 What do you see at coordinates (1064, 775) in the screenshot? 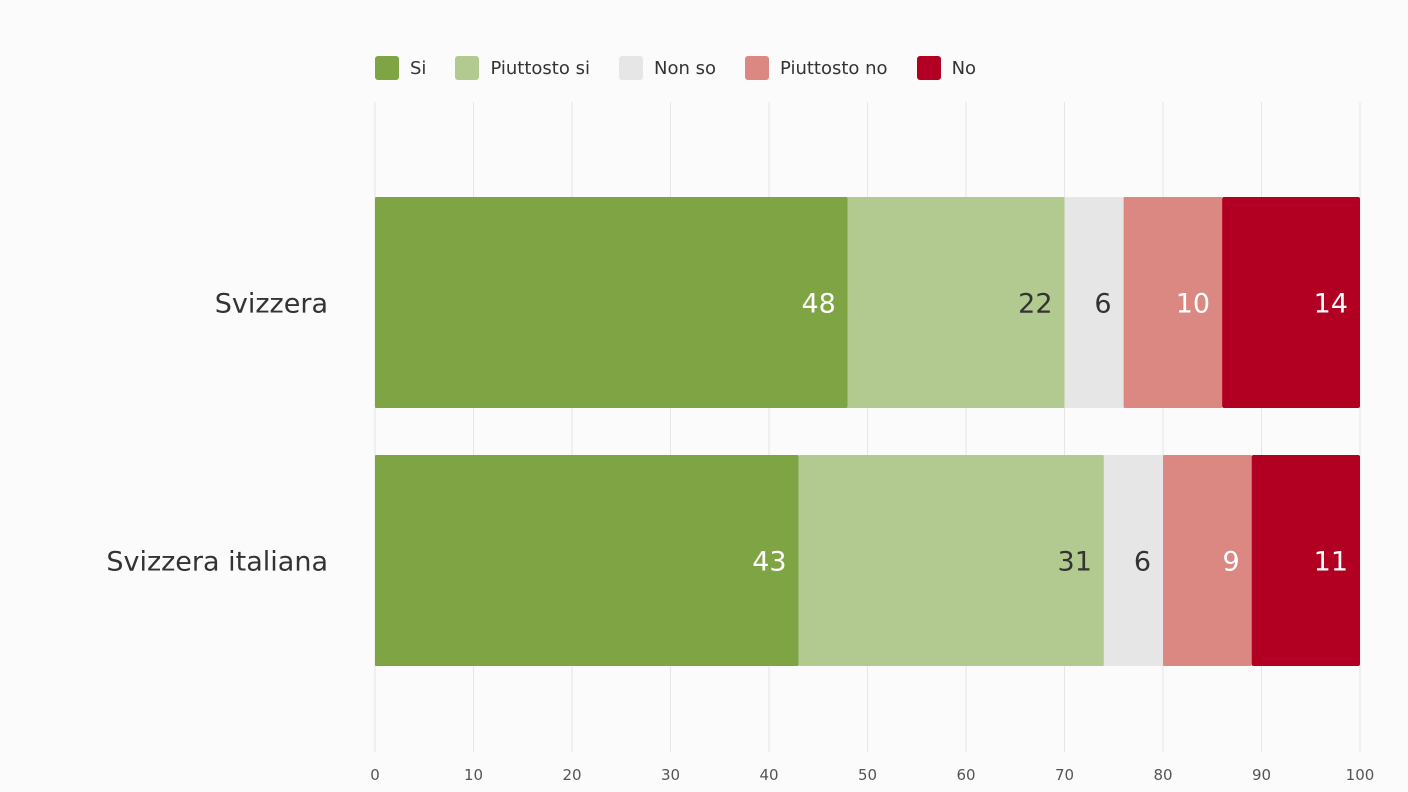
I see `x-tick-label: 70` at bounding box center [1064, 775].